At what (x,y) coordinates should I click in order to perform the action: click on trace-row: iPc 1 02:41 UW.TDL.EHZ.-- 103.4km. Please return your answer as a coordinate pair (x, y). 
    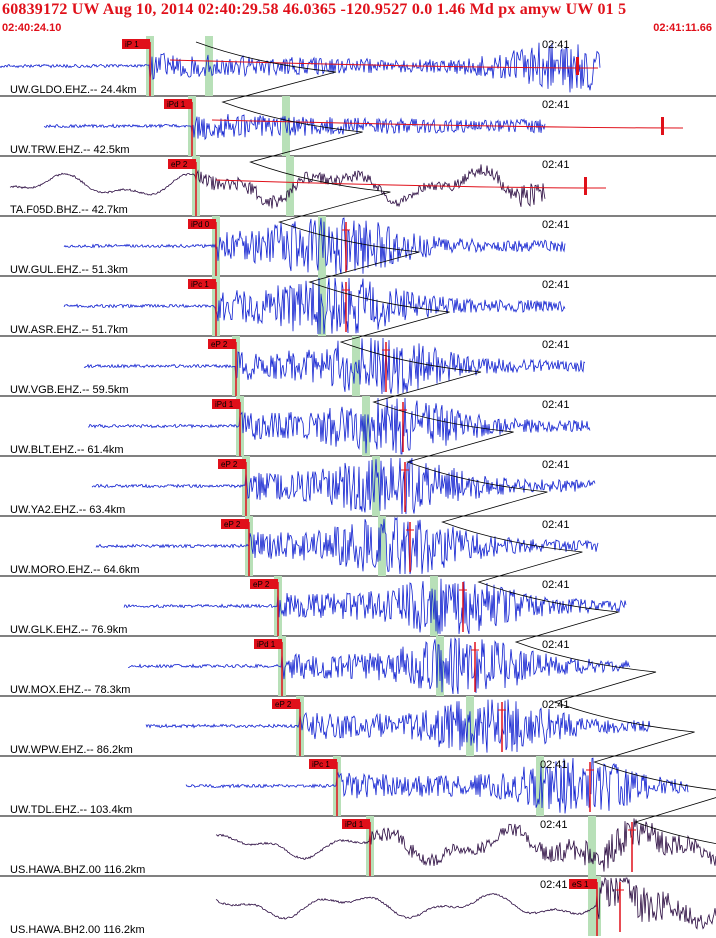
    Looking at the image, I should click on (349, 786).